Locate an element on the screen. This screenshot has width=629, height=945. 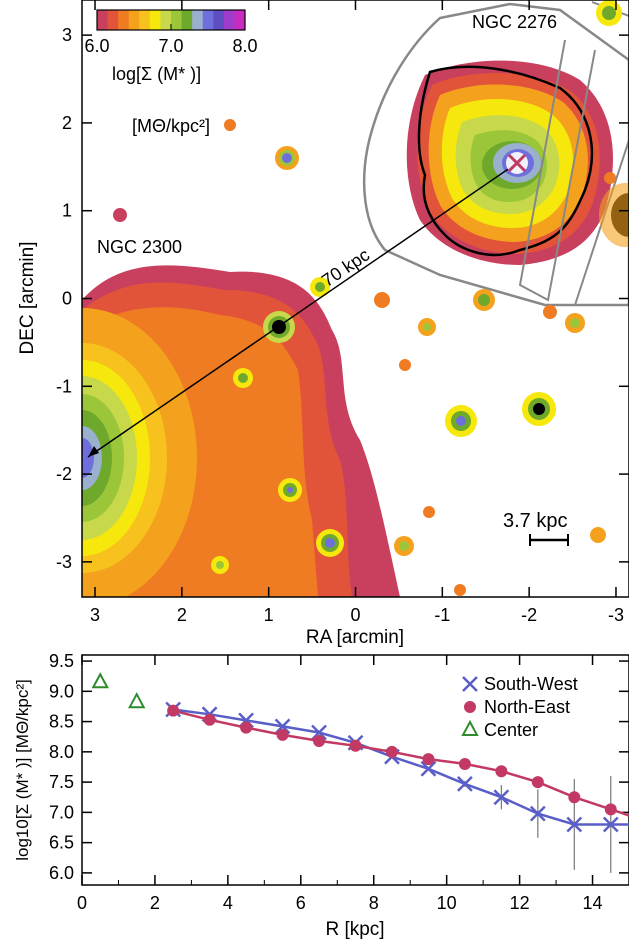
colorbar-tick-label-2: 8.0 is located at coordinates (244, 46).